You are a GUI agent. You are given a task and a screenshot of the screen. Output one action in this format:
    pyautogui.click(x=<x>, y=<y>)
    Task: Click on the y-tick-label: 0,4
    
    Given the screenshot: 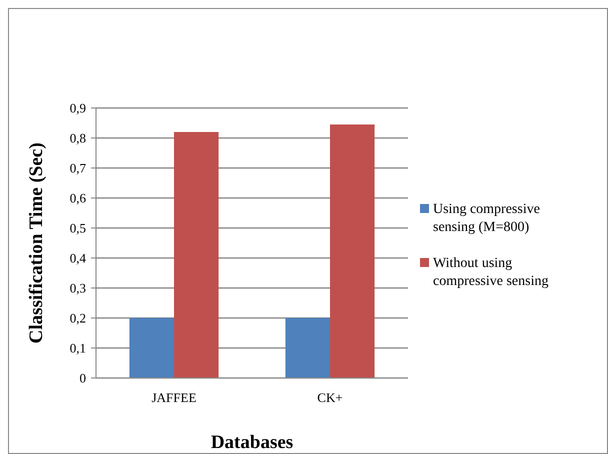 What is the action you would take?
    pyautogui.click(x=78, y=258)
    